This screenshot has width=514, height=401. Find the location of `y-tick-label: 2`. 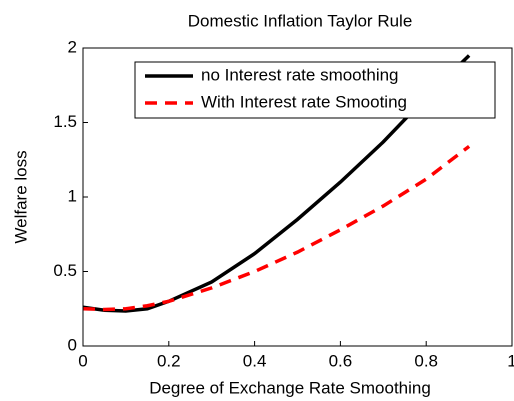

y-tick-label: 2 is located at coordinates (72, 46).